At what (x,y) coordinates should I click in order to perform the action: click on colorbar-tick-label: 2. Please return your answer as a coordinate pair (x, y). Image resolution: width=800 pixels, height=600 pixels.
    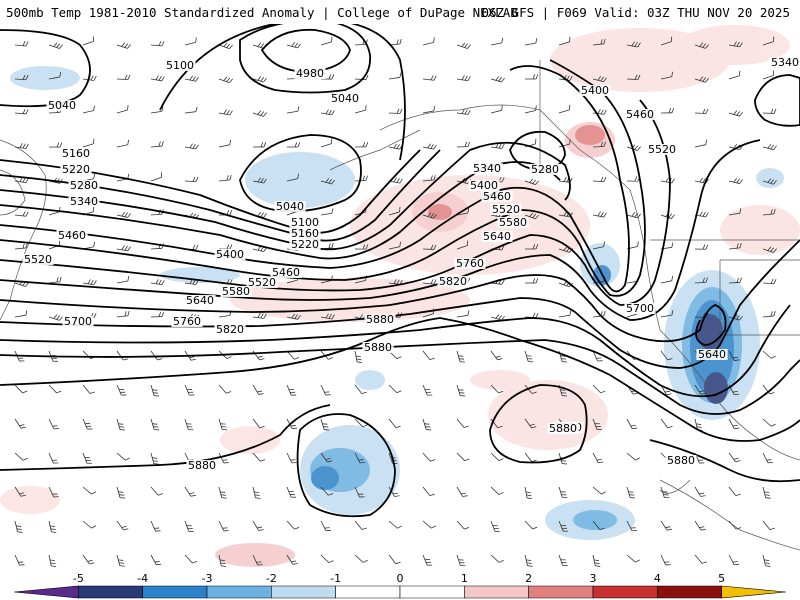
    Looking at the image, I should click on (528, 578).